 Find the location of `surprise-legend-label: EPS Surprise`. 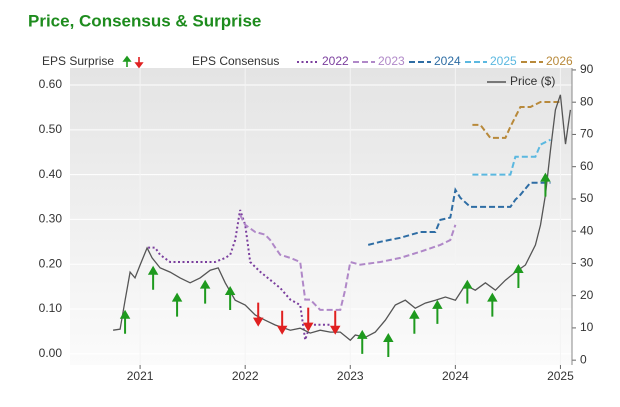

surprise-legend-label: EPS Surprise is located at coordinates (78, 61).